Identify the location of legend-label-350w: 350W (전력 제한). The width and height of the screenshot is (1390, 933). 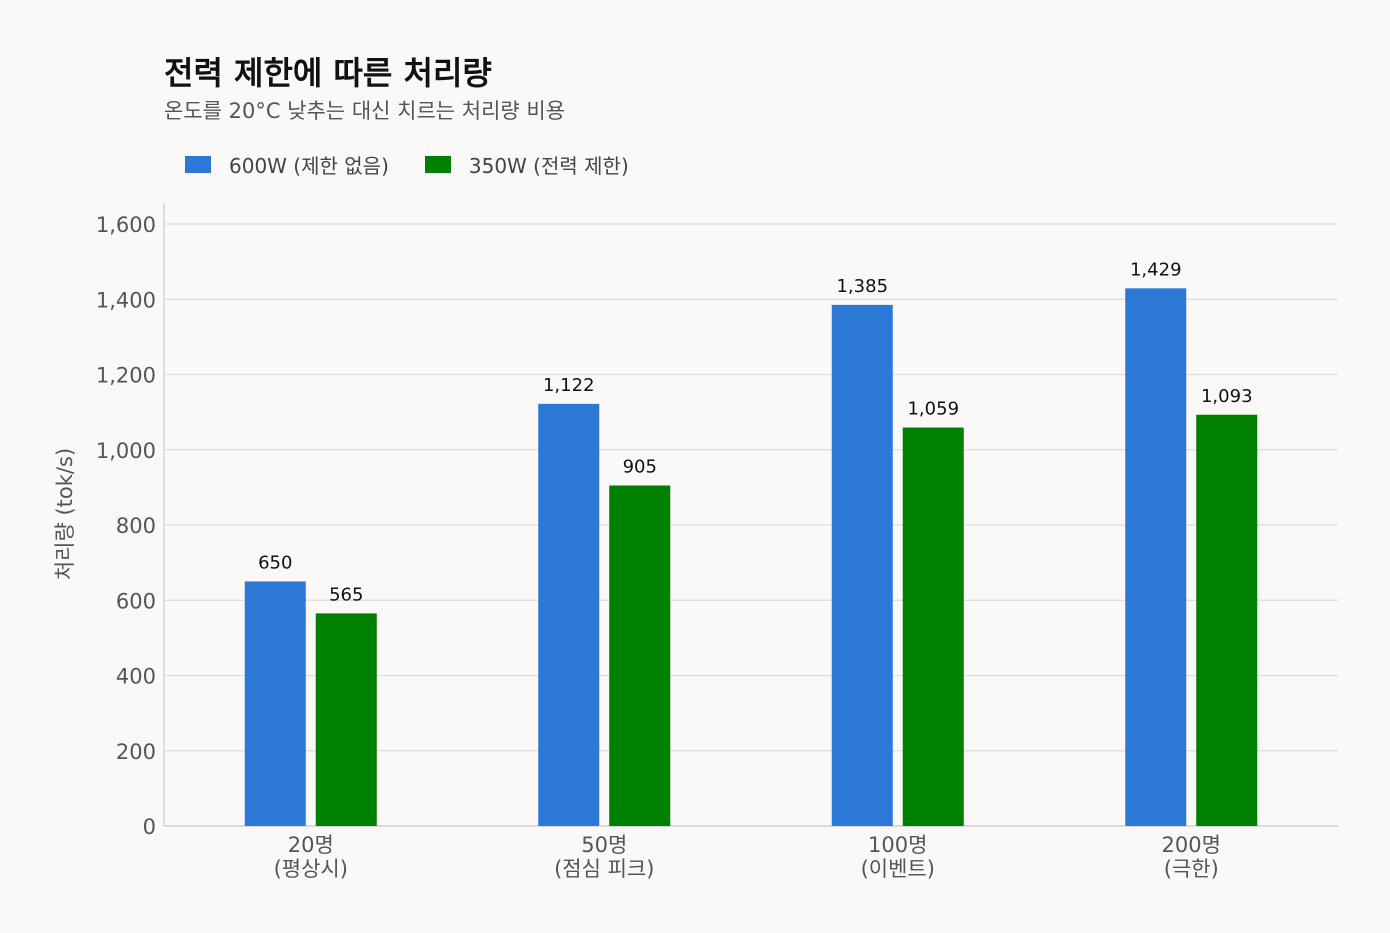
(548, 166).